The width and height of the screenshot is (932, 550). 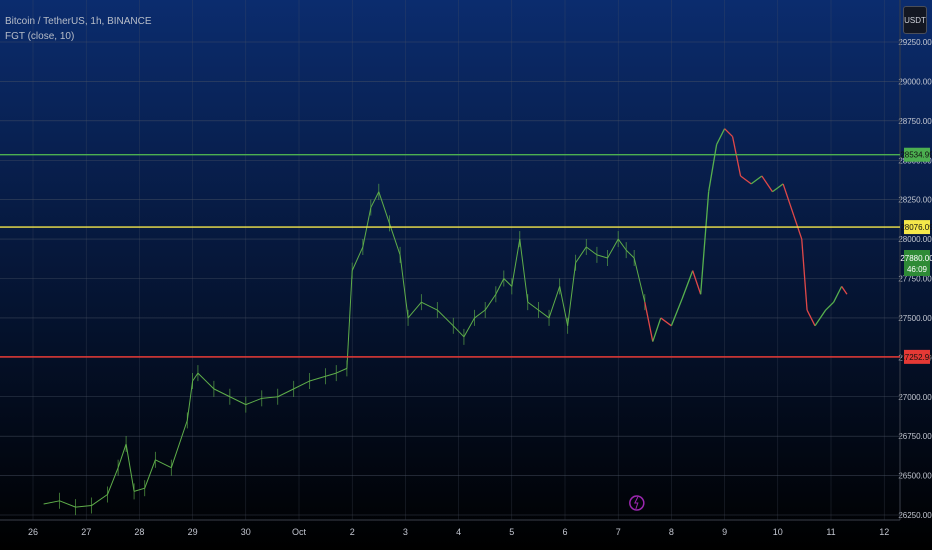 What do you see at coordinates (299, 532) in the screenshot?
I see `x-tick-label: Oct` at bounding box center [299, 532].